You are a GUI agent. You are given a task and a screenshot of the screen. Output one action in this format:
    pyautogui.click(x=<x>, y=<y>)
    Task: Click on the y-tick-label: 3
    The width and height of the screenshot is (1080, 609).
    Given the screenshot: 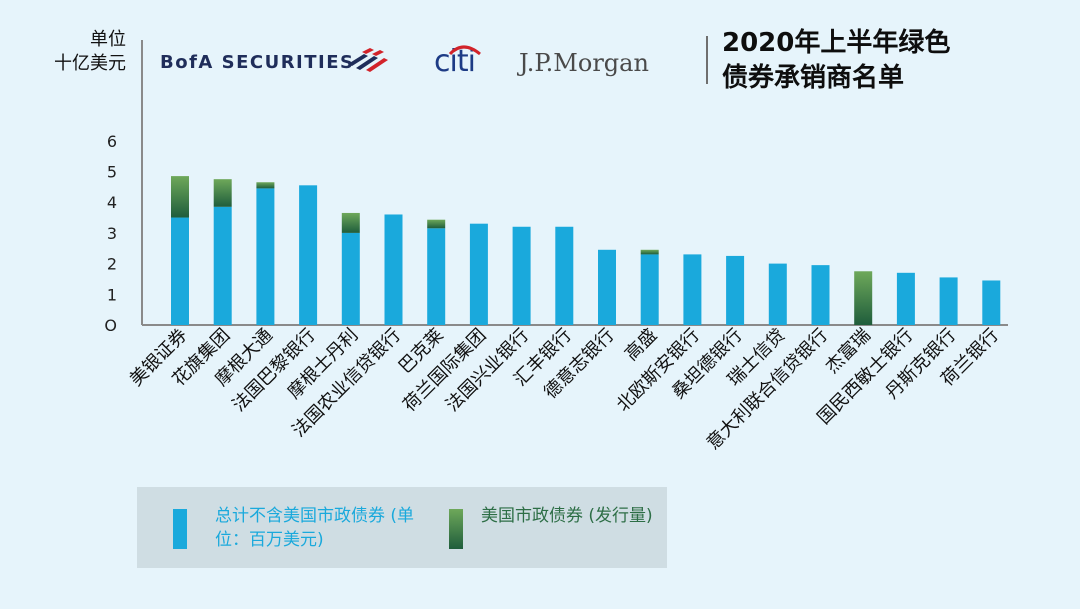 What is the action you would take?
    pyautogui.click(x=112, y=233)
    